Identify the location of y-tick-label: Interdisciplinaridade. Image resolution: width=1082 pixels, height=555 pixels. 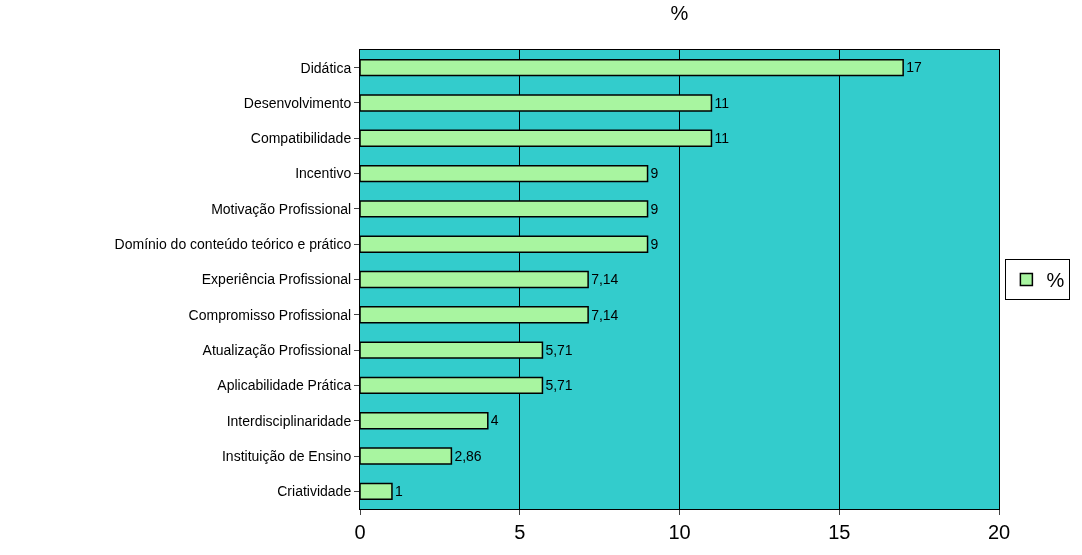
(289, 420).